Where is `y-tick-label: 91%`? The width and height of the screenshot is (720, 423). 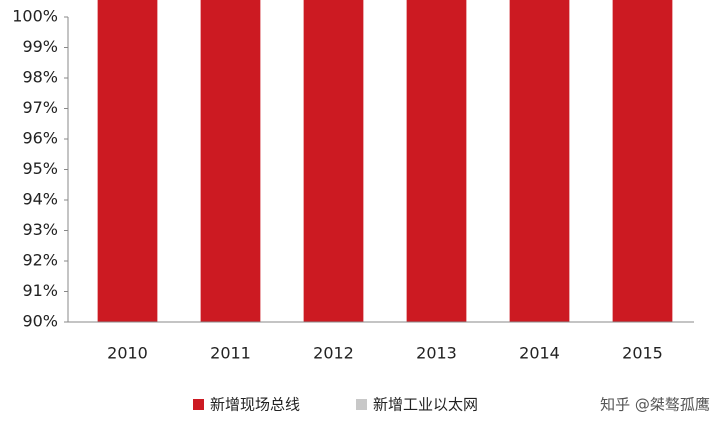
y-tick-label: 91% is located at coordinates (40, 290).